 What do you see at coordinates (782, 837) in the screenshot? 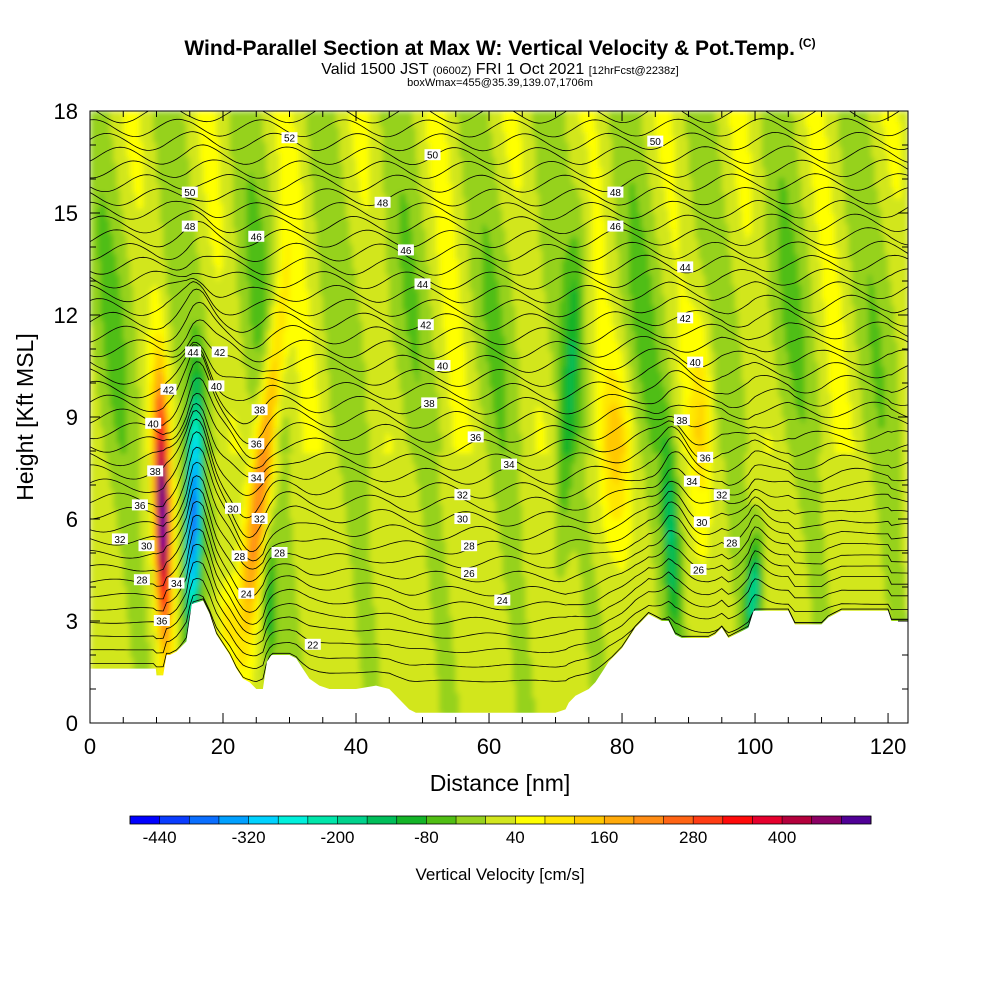
I see `colorbar-tick-label: 400` at bounding box center [782, 837].